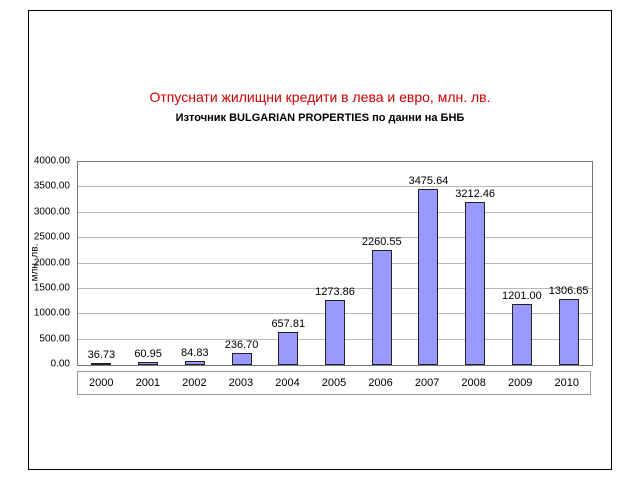 This screenshot has height=480, width=640. I want to click on x-tick-label-2009: 2009, so click(520, 383).